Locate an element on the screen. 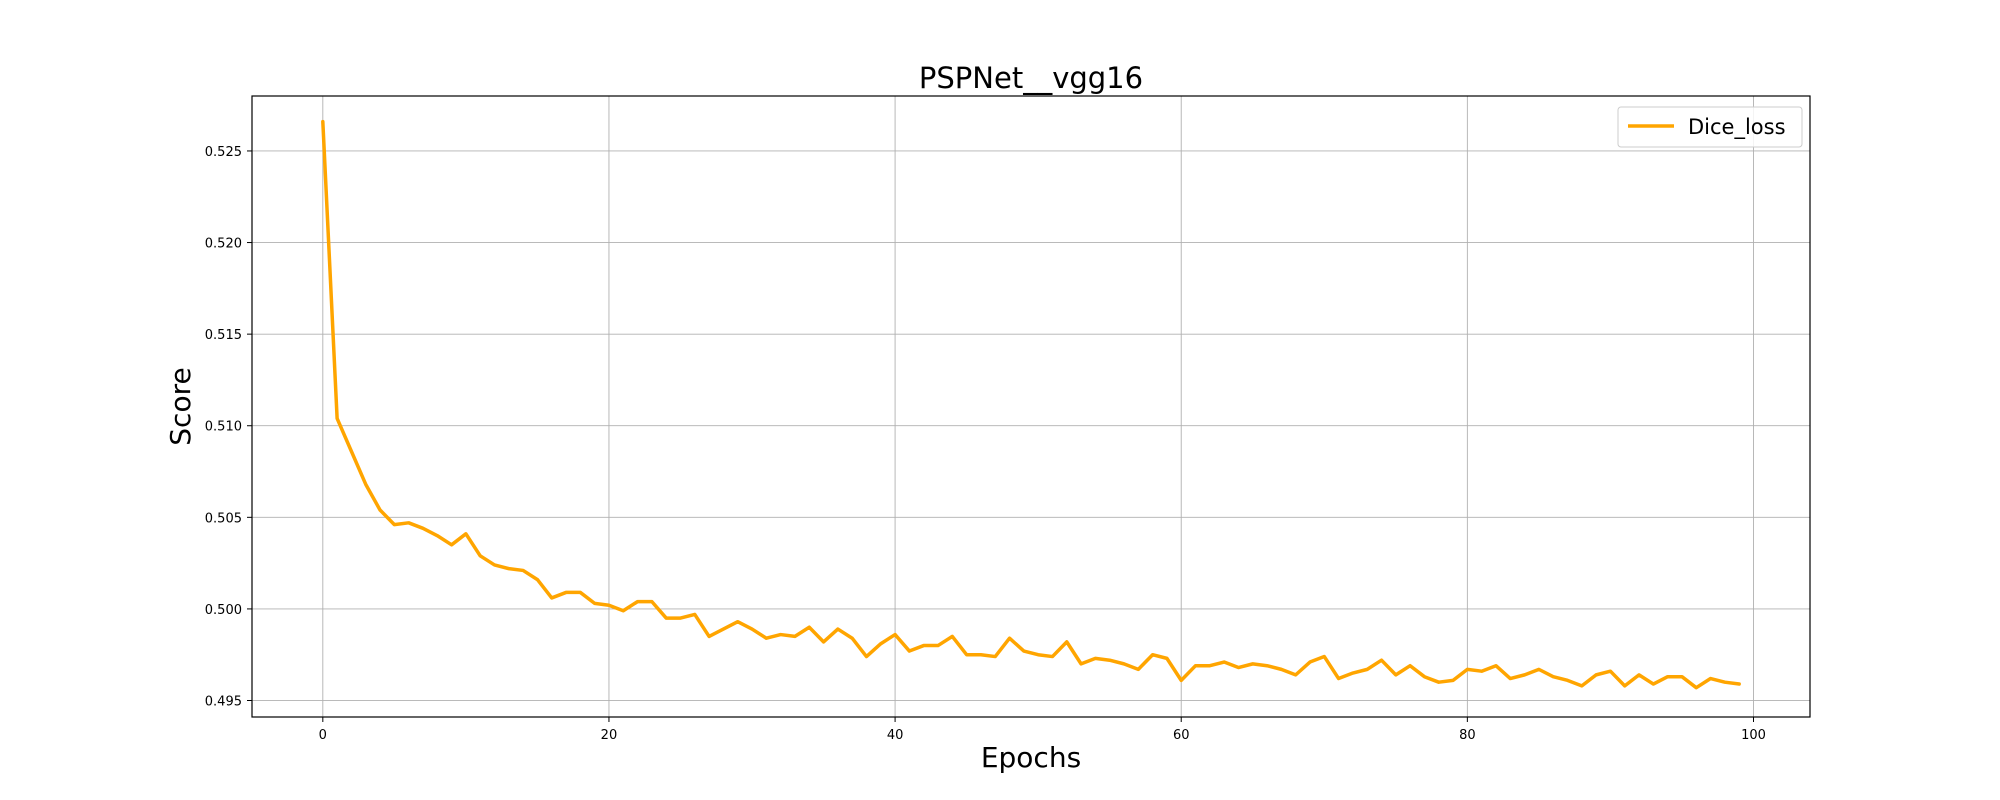  y-axis-title: Score is located at coordinates (180, 406).